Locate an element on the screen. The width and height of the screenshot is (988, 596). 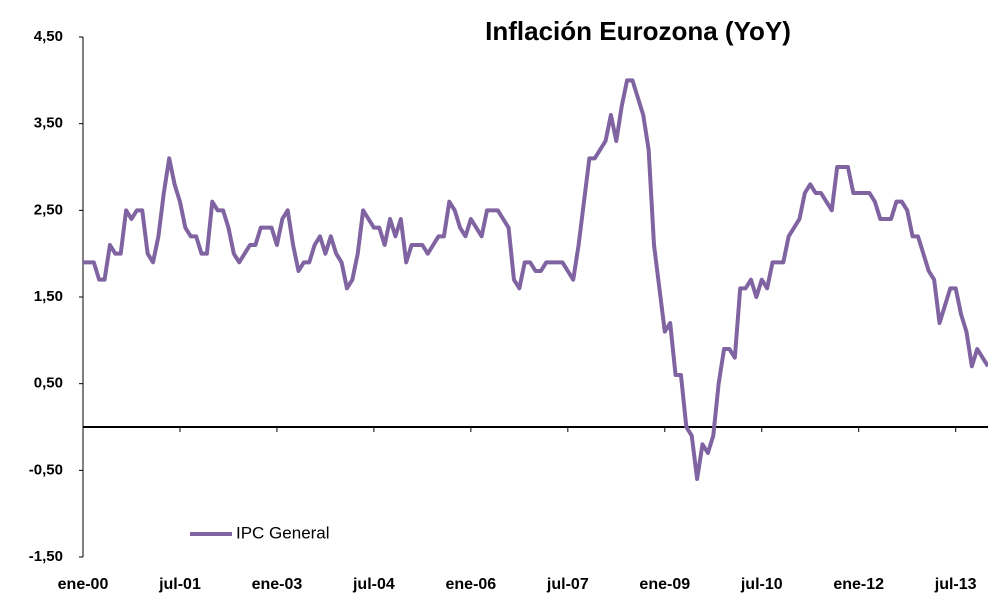
y-tick-label: 3,50 is located at coordinates (48, 123).